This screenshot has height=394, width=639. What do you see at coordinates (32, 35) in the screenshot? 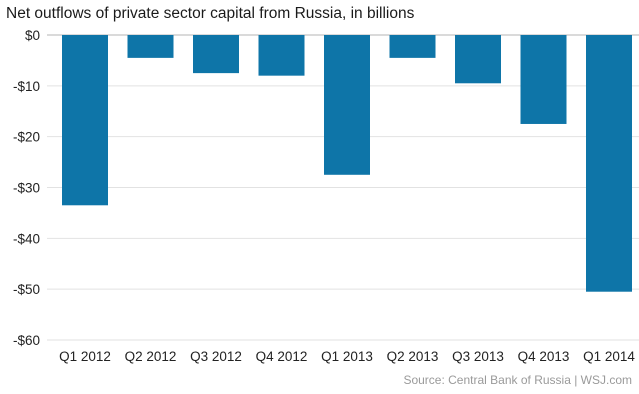
I see `y-tick-label: $0` at bounding box center [32, 35].